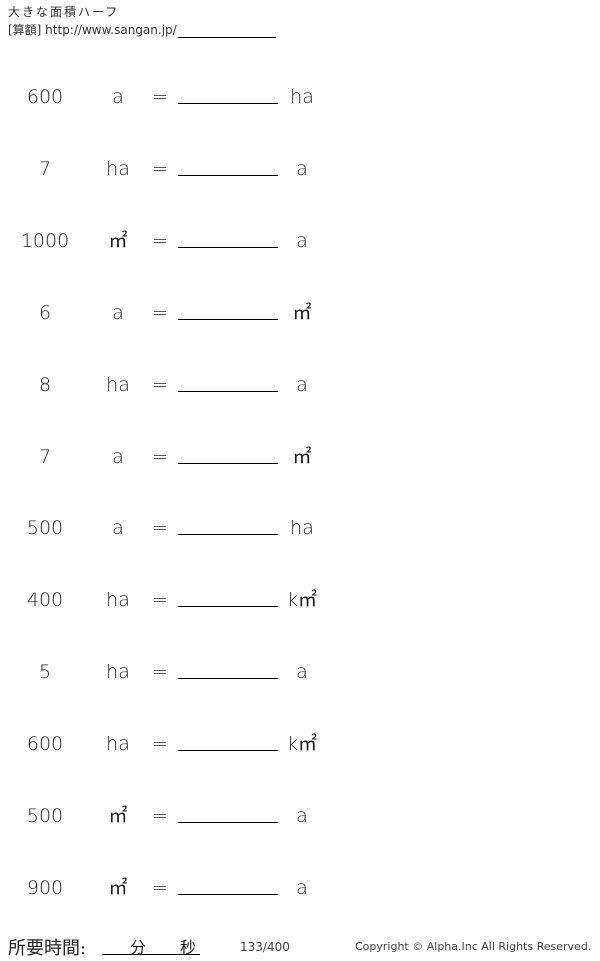 The image size is (600, 961). Describe the element at coordinates (47, 948) in the screenshot. I see `time-label: 所要時間:` at that location.